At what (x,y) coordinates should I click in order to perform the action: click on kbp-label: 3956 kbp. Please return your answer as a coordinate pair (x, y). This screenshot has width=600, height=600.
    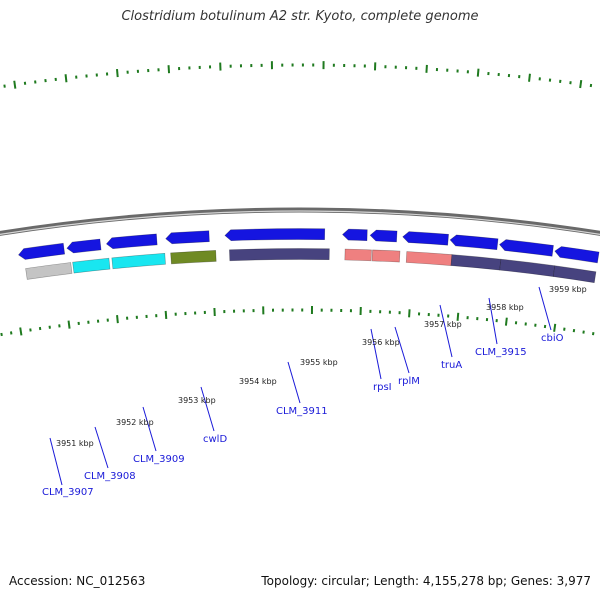
    Looking at the image, I should click on (381, 342).